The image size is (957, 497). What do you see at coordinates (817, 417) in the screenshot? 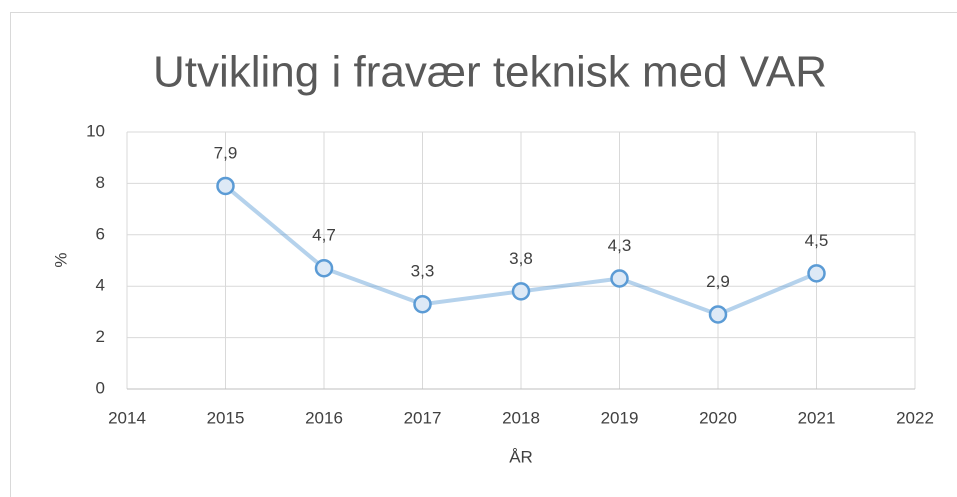
I see `x-tick-label: 2021` at bounding box center [817, 417].